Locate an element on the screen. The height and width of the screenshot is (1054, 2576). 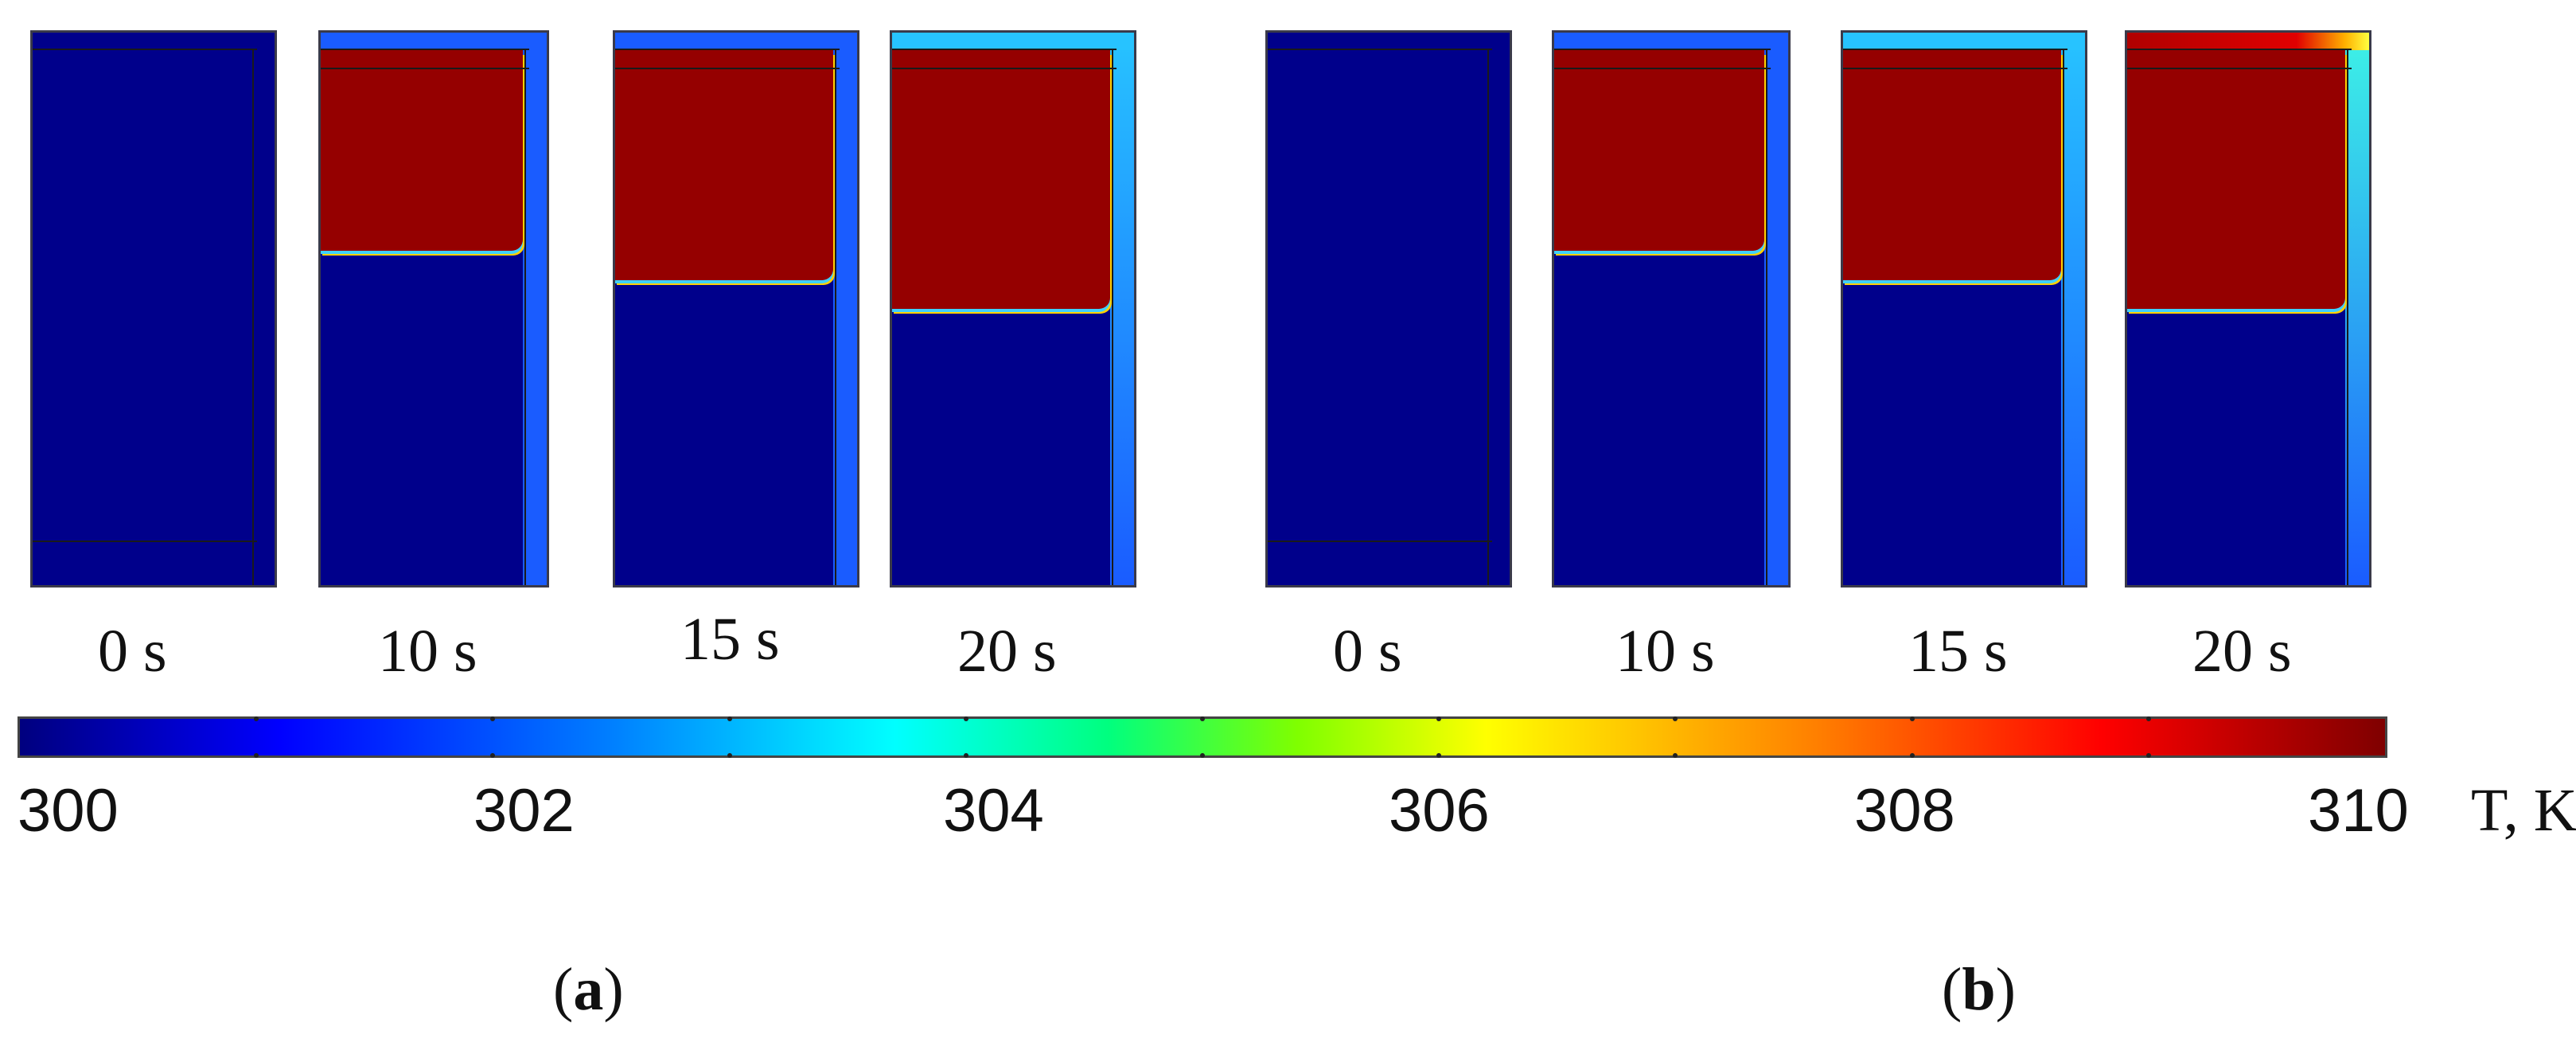
field-b-t1 is located at coordinates (1671, 309).